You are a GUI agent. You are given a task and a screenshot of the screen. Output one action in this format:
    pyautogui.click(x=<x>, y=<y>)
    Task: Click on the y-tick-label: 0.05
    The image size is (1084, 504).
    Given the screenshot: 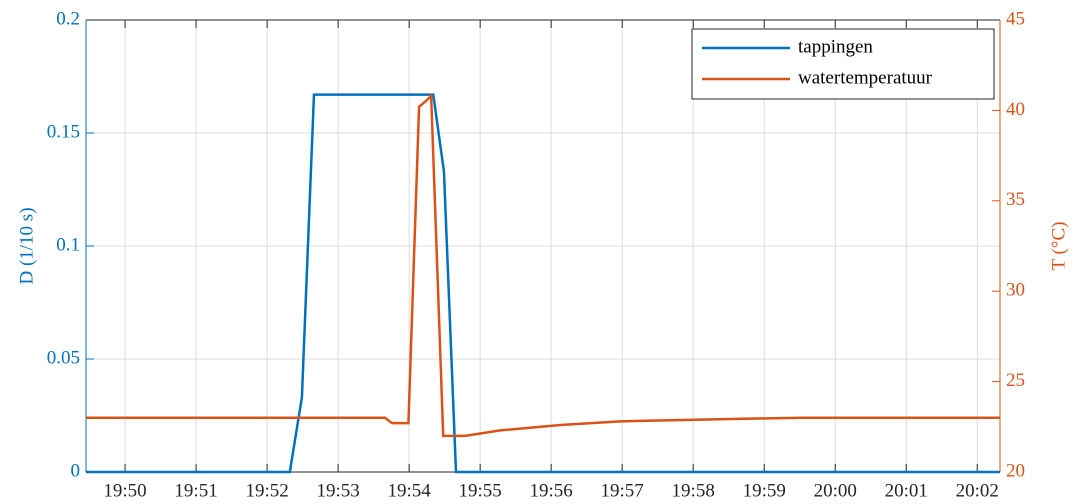 What is the action you would take?
    pyautogui.click(x=63, y=357)
    